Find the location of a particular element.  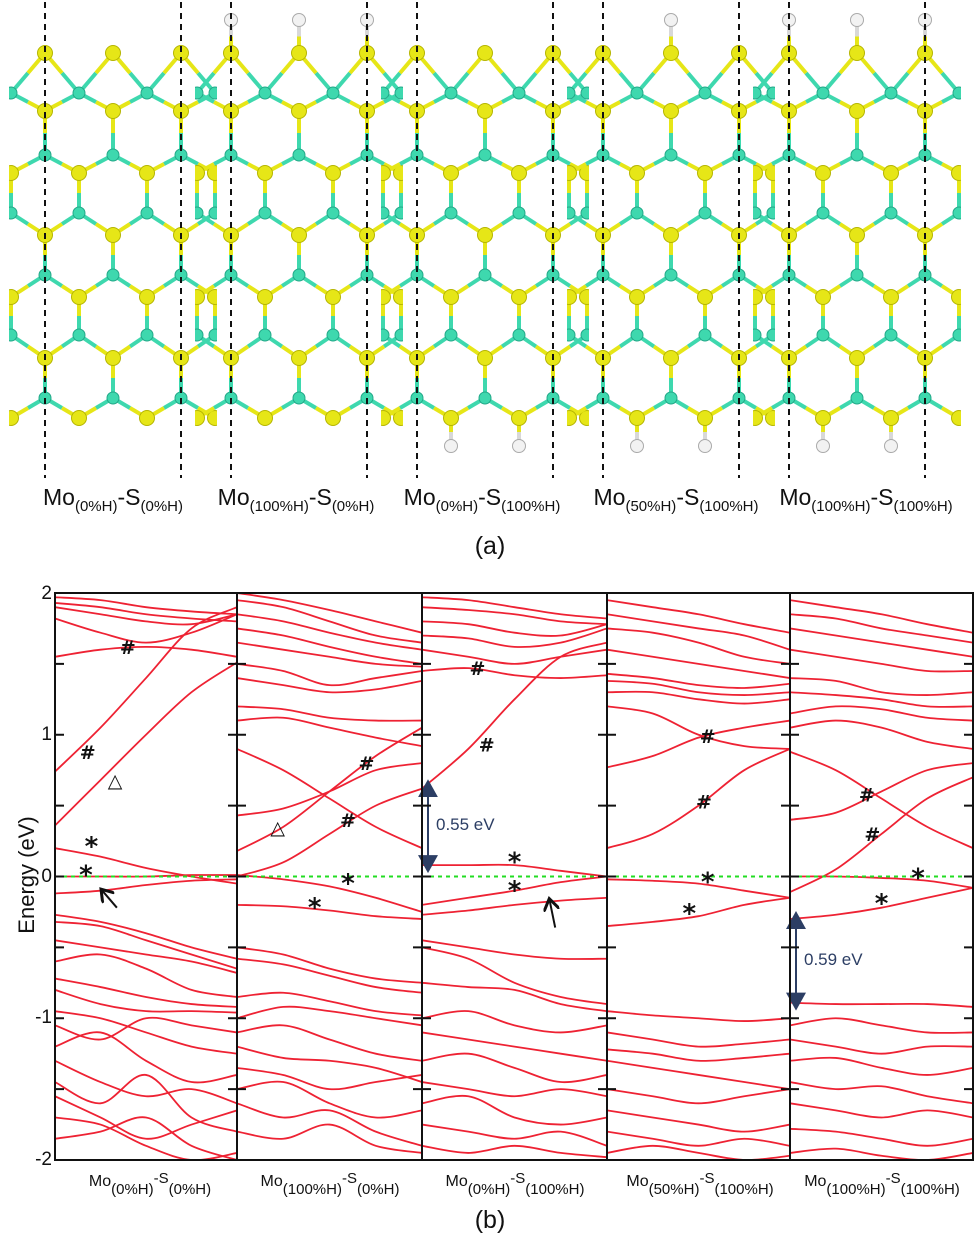

band-gap-label: 0.59 eV is located at coordinates (833, 959).